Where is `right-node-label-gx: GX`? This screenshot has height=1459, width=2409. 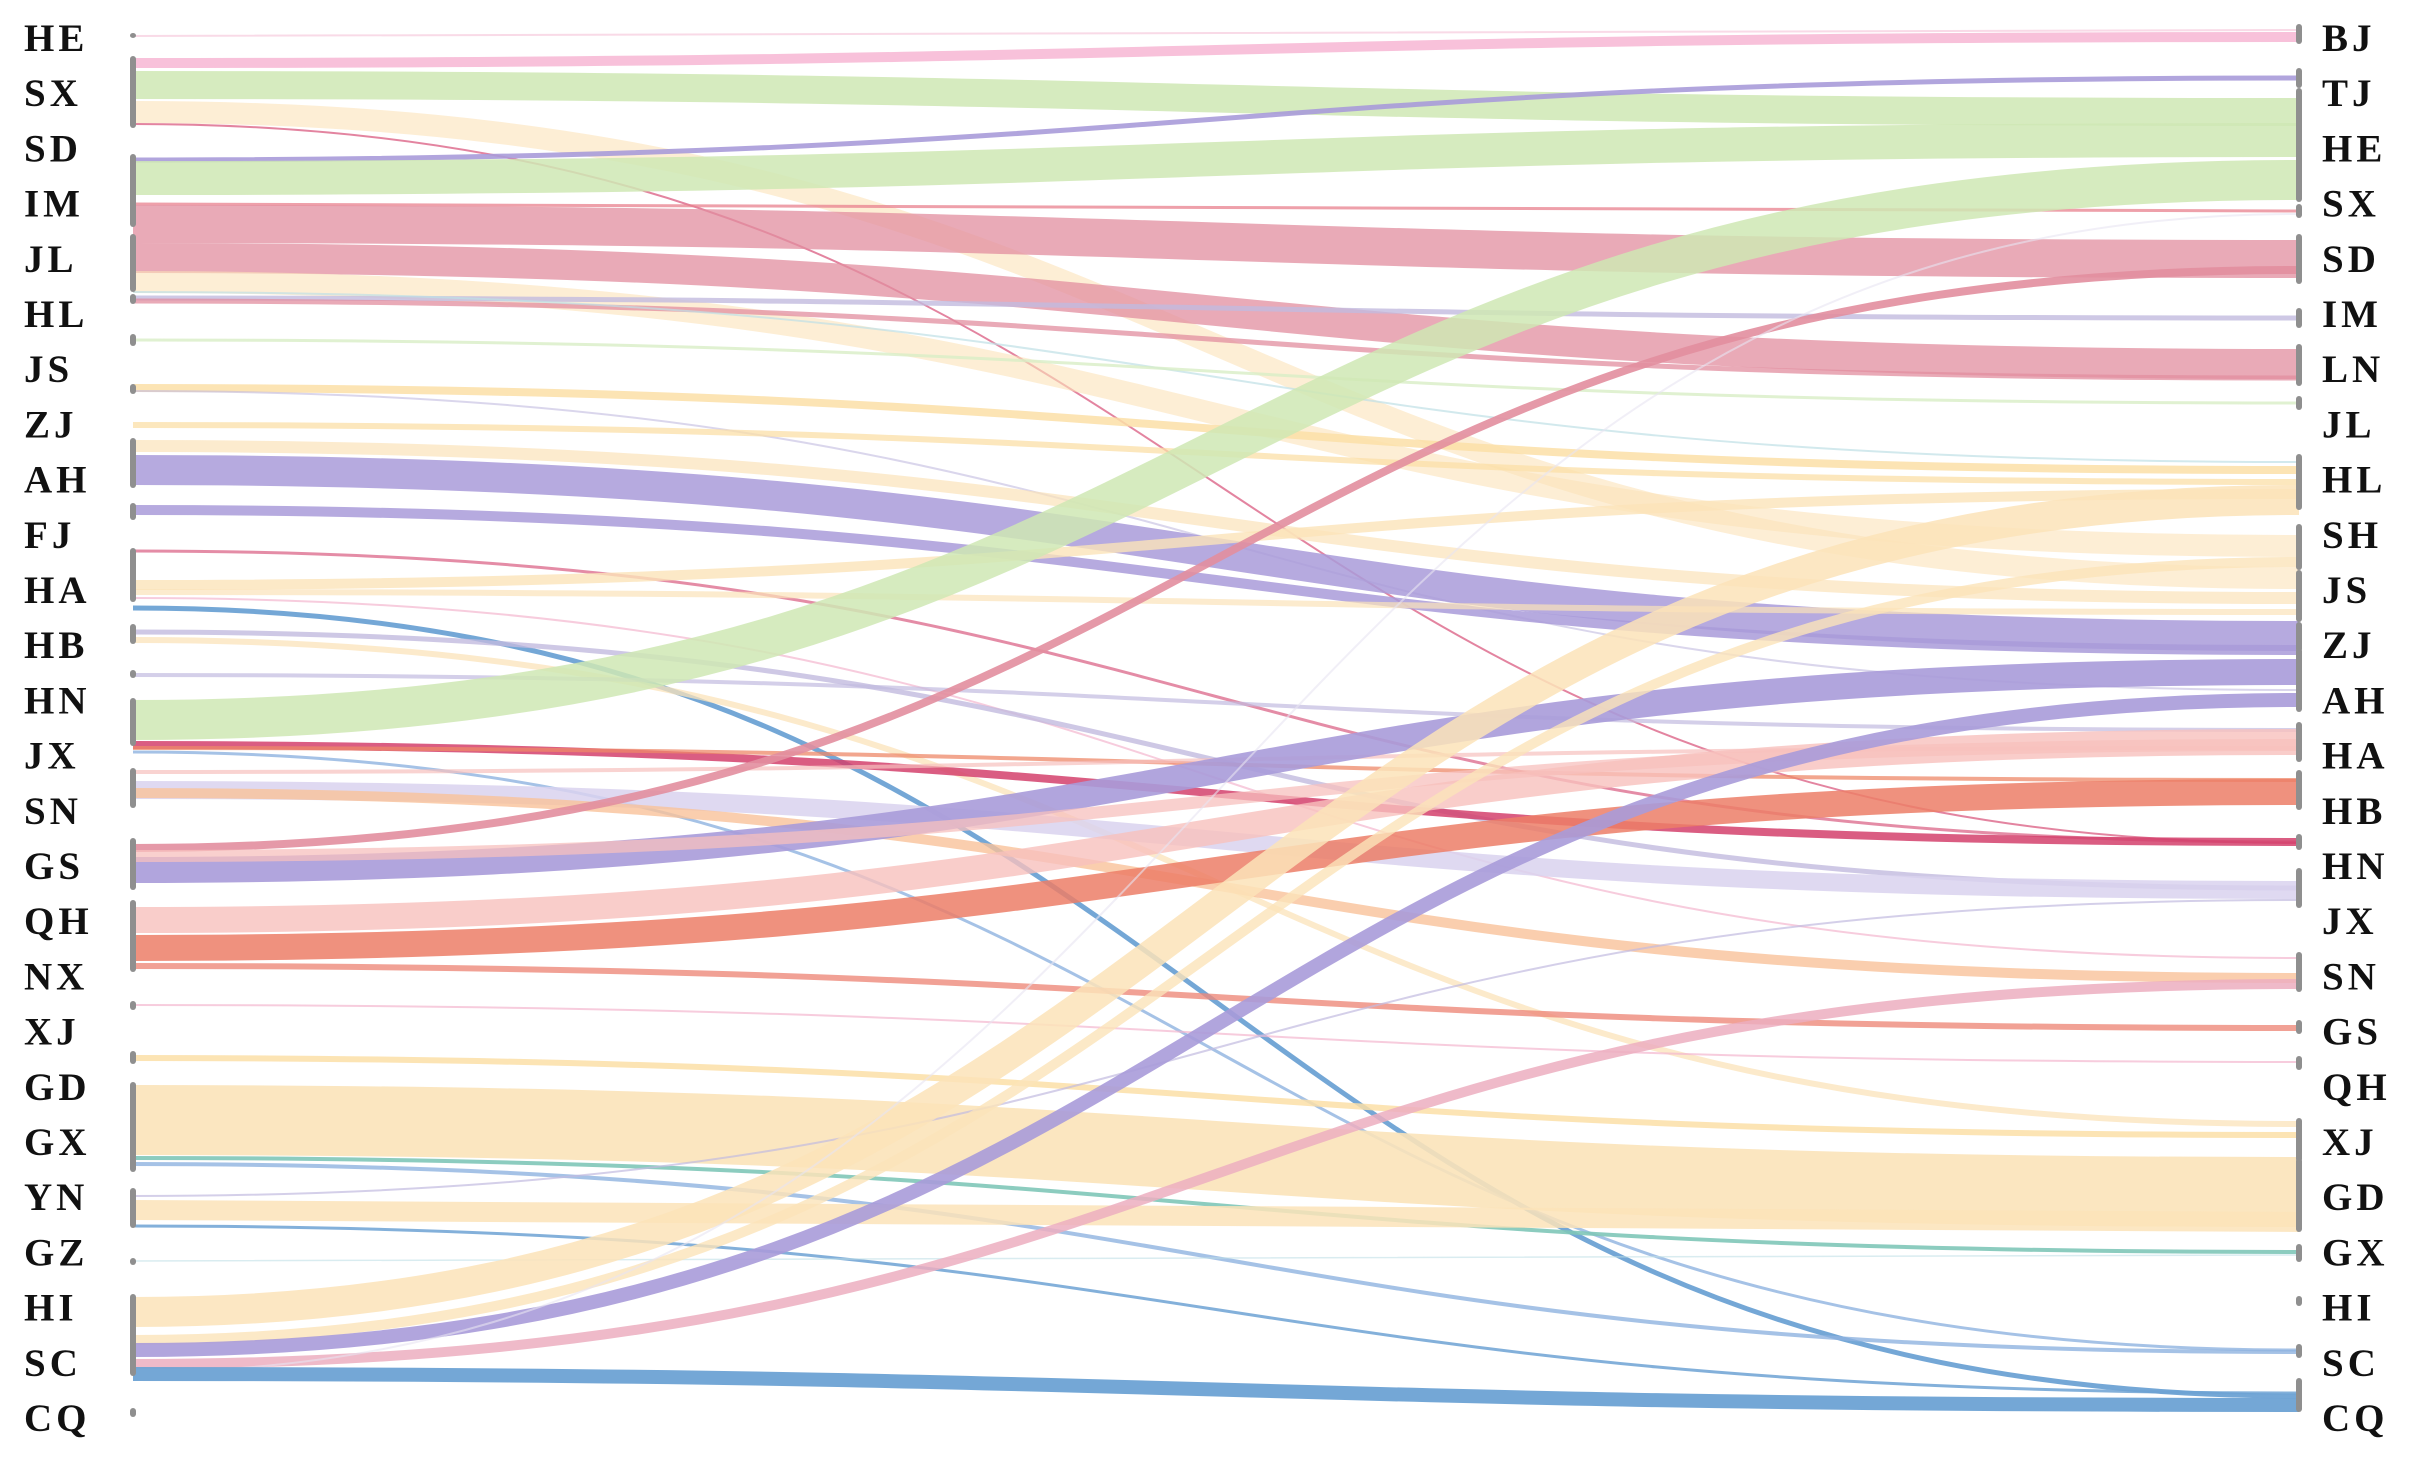
right-node-label-gx: GX is located at coordinates (2355, 1252).